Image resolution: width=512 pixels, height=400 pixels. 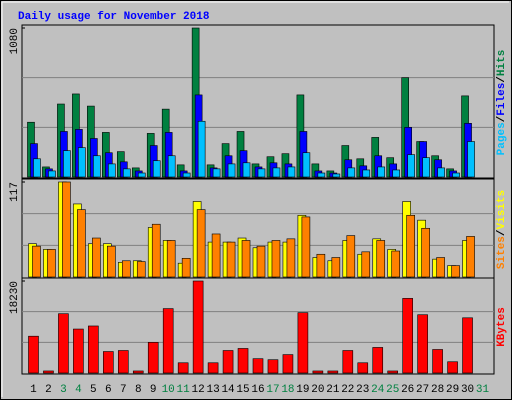 What do you see at coordinates (63, 390) in the screenshot?
I see `x-tick-label: 3` at bounding box center [63, 390].